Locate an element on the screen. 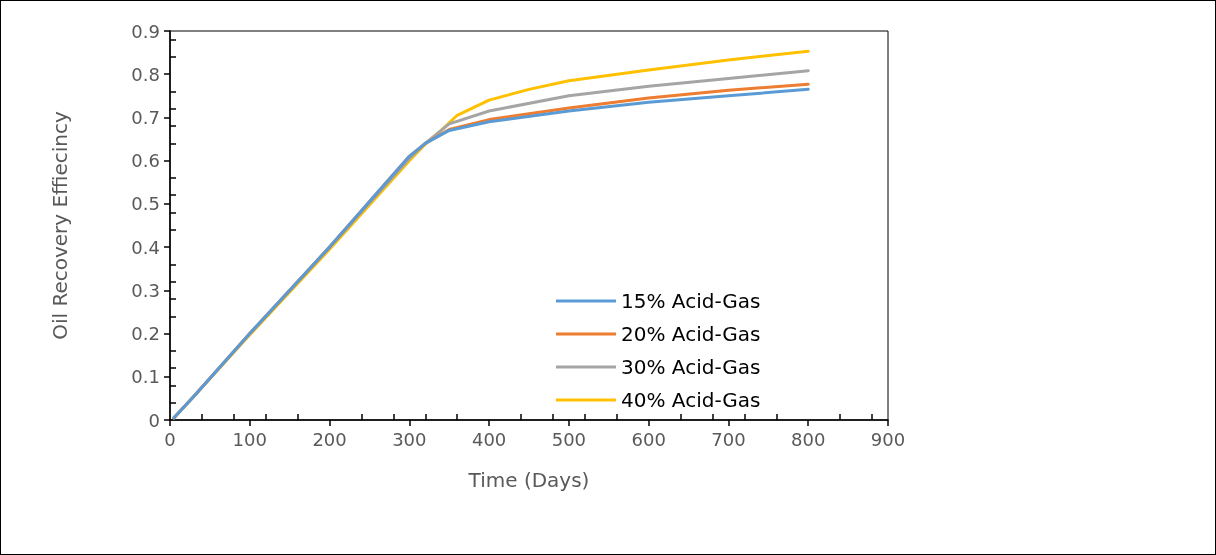 The width and height of the screenshot is (1216, 555). x-tick-label: 300 is located at coordinates (409, 439).